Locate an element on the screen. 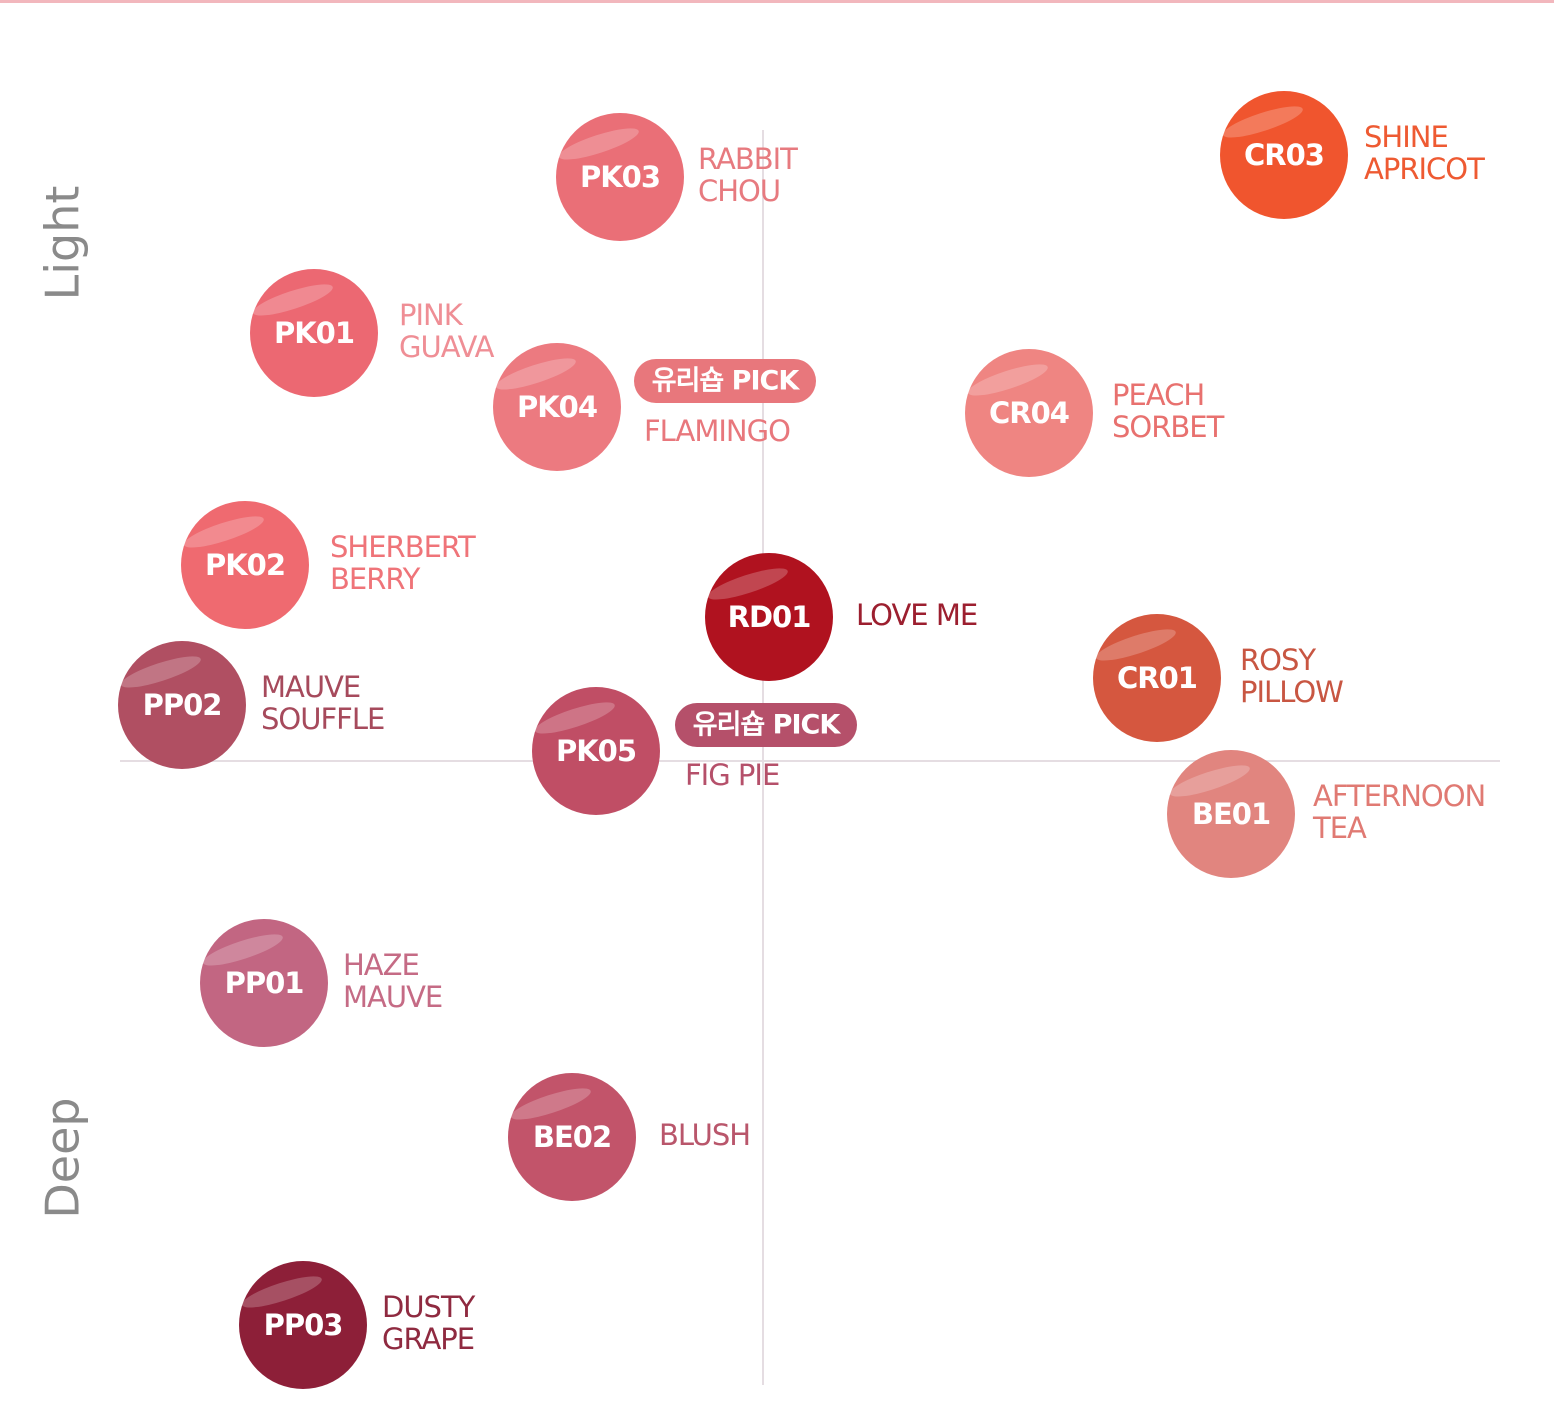 The width and height of the screenshot is (1554, 1420). shade-code: PP01 is located at coordinates (264, 983).